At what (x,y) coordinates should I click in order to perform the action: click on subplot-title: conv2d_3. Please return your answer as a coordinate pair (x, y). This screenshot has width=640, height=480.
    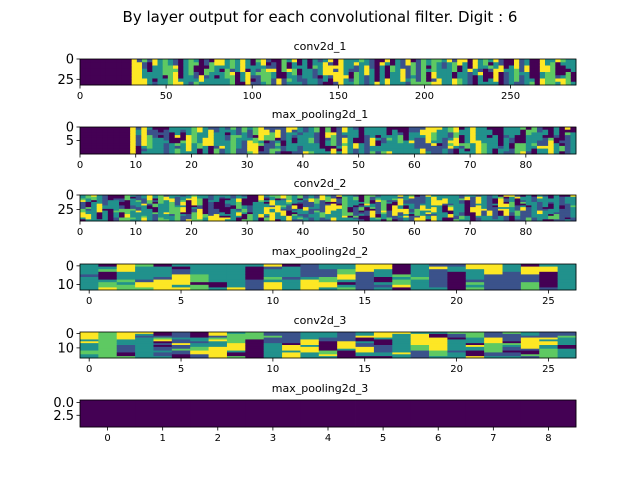
    Looking at the image, I should click on (320, 320).